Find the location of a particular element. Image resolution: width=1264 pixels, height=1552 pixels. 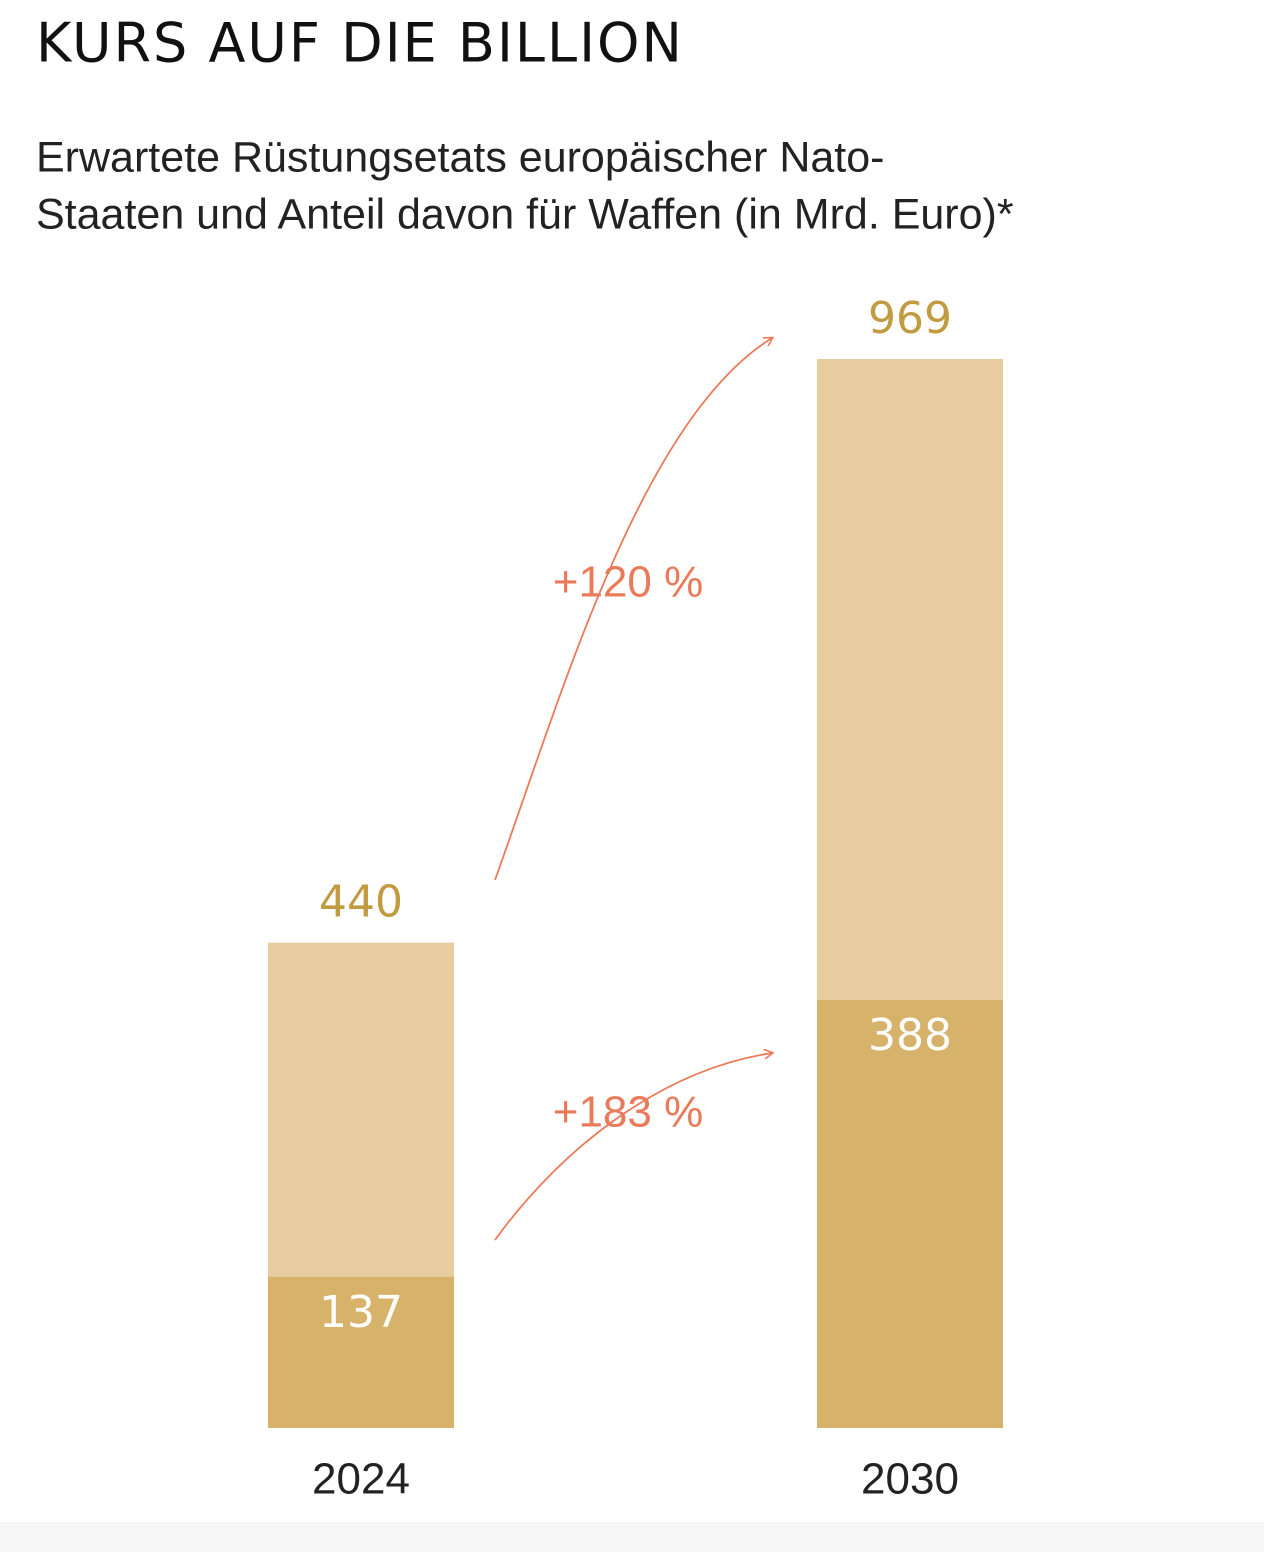

annotation: +120 % is located at coordinates (628, 582).